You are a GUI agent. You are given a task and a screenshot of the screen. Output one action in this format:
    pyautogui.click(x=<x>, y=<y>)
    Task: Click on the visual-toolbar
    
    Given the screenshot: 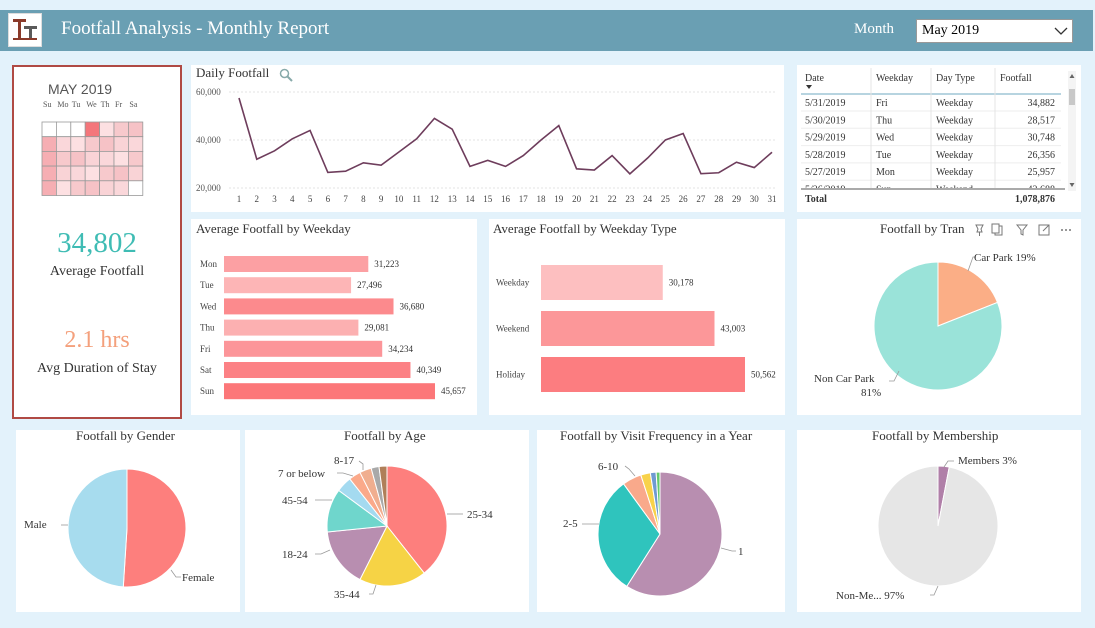 What is the action you would take?
    pyautogui.click(x=1024, y=230)
    